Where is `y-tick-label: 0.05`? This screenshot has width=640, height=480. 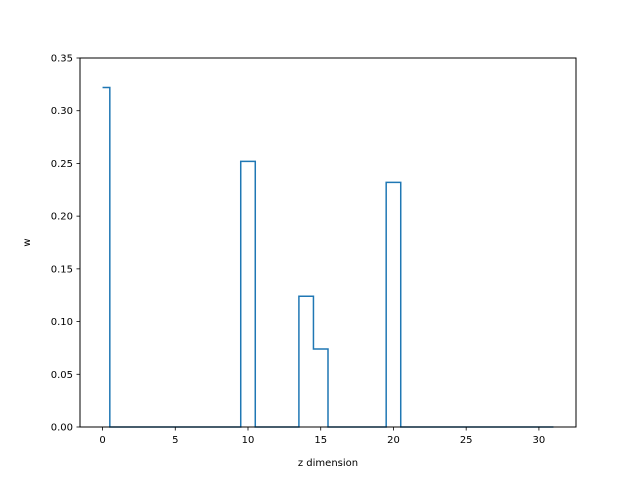 y-tick-label: 0.05 is located at coordinates (62, 375).